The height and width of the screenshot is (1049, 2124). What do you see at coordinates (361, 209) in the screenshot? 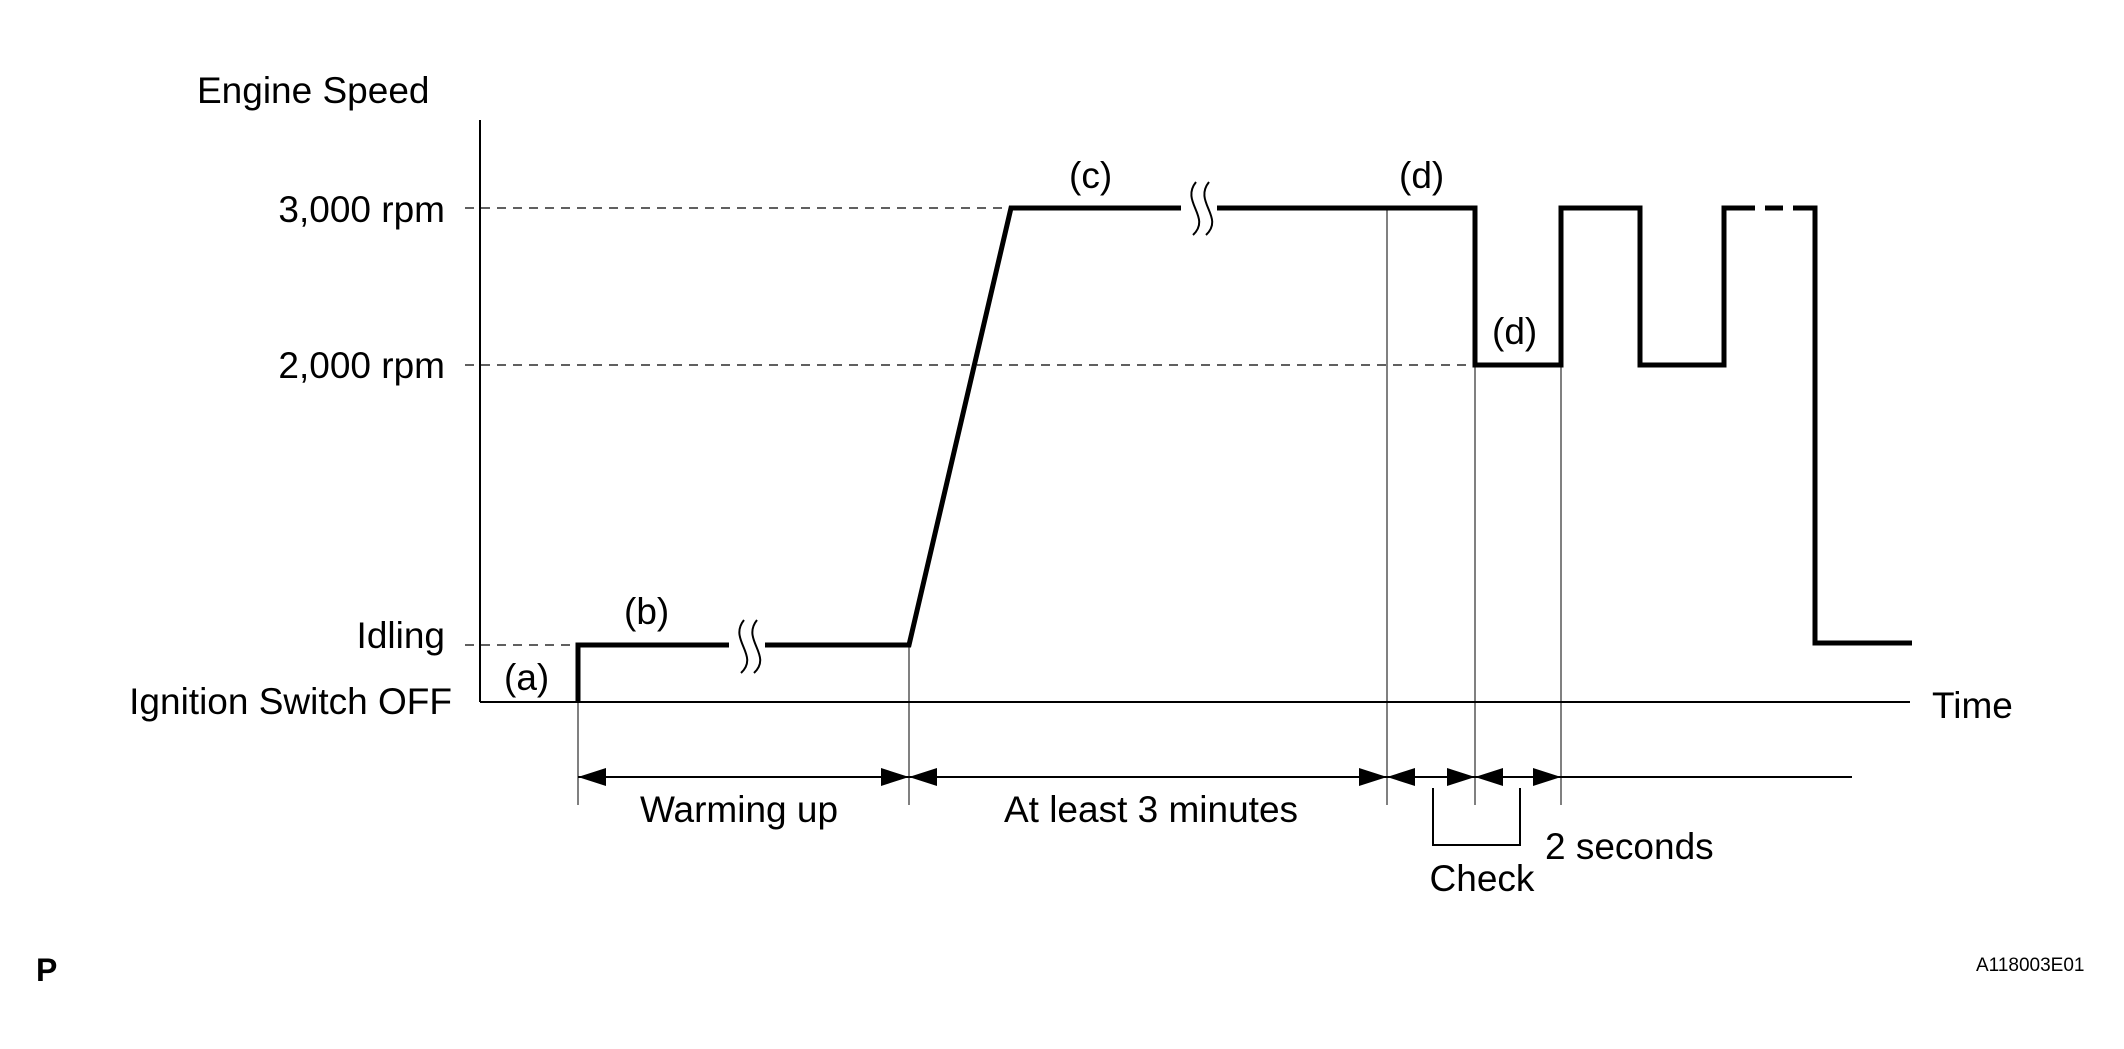
I see `level-label-3000: 3,000 rpm` at bounding box center [361, 209].